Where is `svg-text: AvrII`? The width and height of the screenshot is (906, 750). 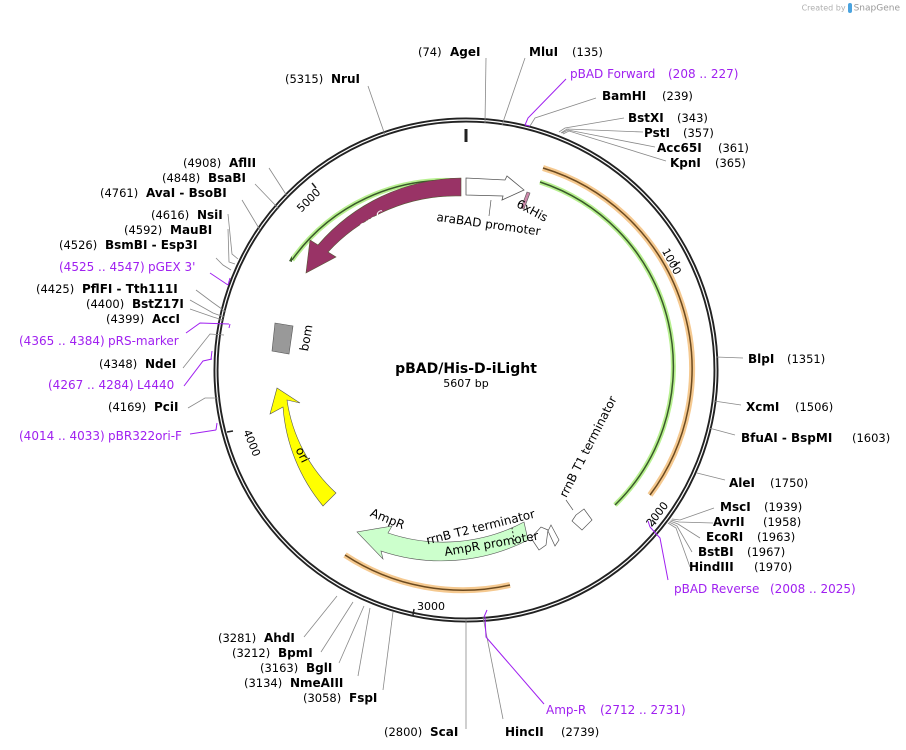
svg-text: AvrII is located at coordinates (729, 522).